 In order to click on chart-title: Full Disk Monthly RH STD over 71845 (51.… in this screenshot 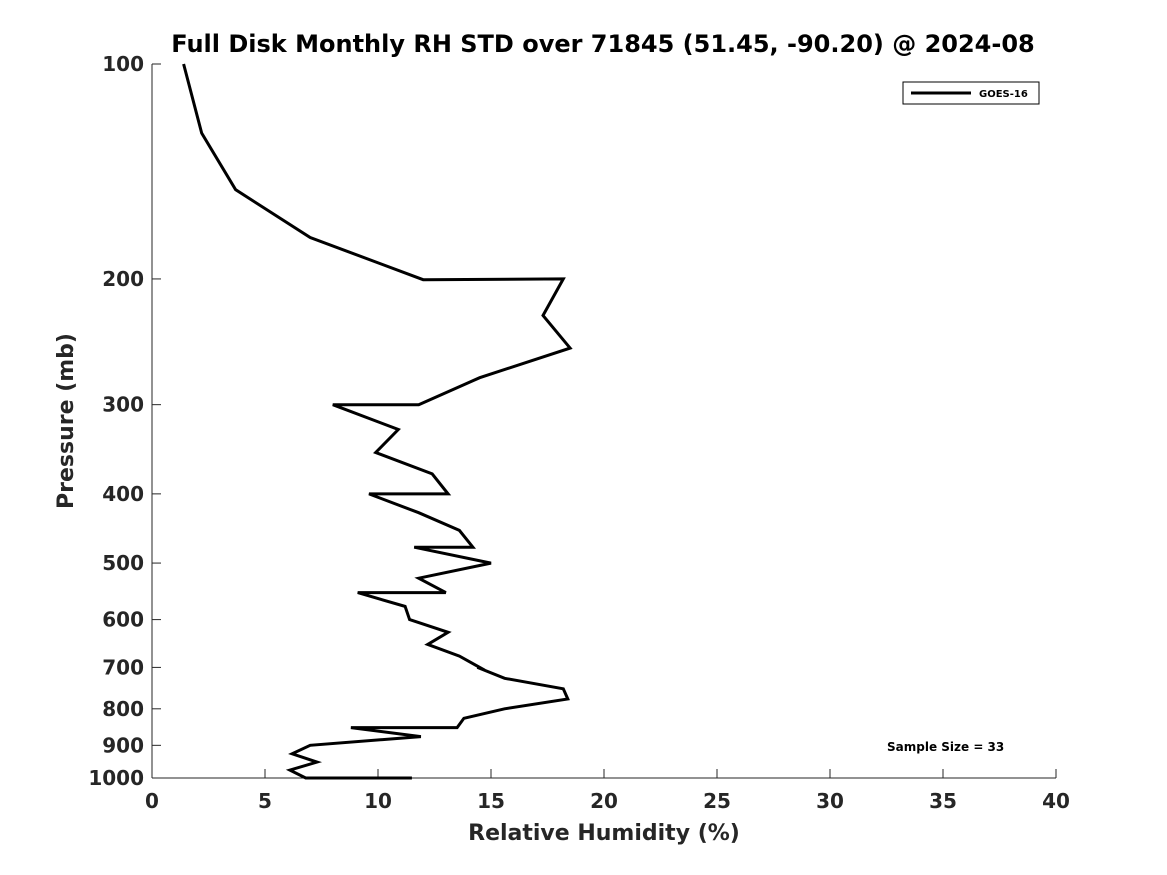, I will do `click(602, 44)`.